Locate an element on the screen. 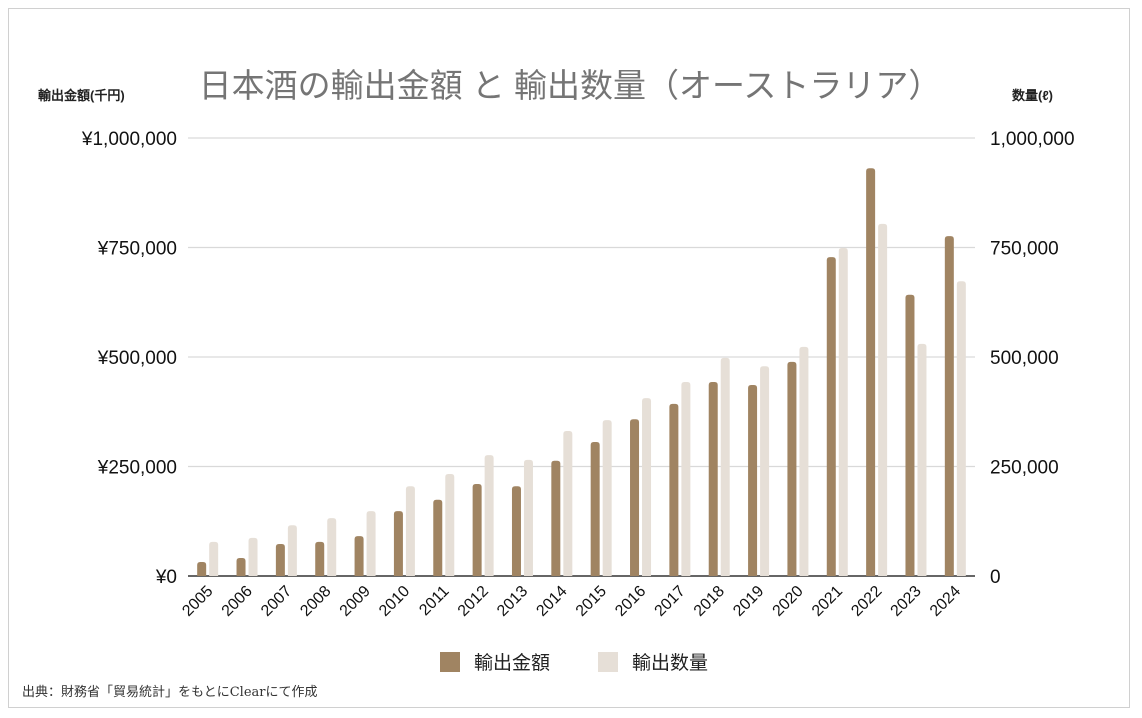  right-tick-label: 500,000 is located at coordinates (1024, 358).